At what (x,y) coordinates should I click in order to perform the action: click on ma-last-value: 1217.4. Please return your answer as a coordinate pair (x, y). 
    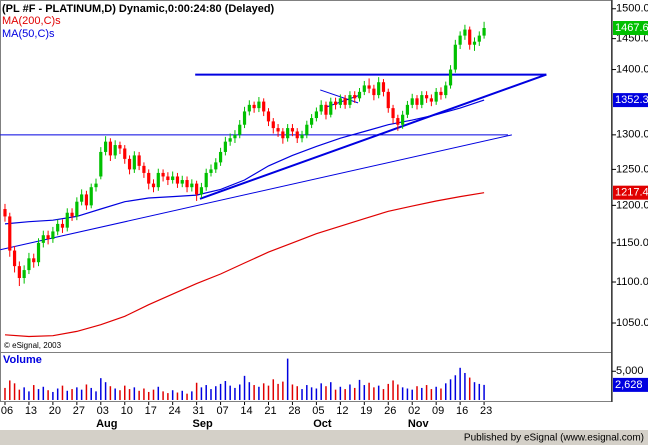
    Looking at the image, I should click on (631, 193).